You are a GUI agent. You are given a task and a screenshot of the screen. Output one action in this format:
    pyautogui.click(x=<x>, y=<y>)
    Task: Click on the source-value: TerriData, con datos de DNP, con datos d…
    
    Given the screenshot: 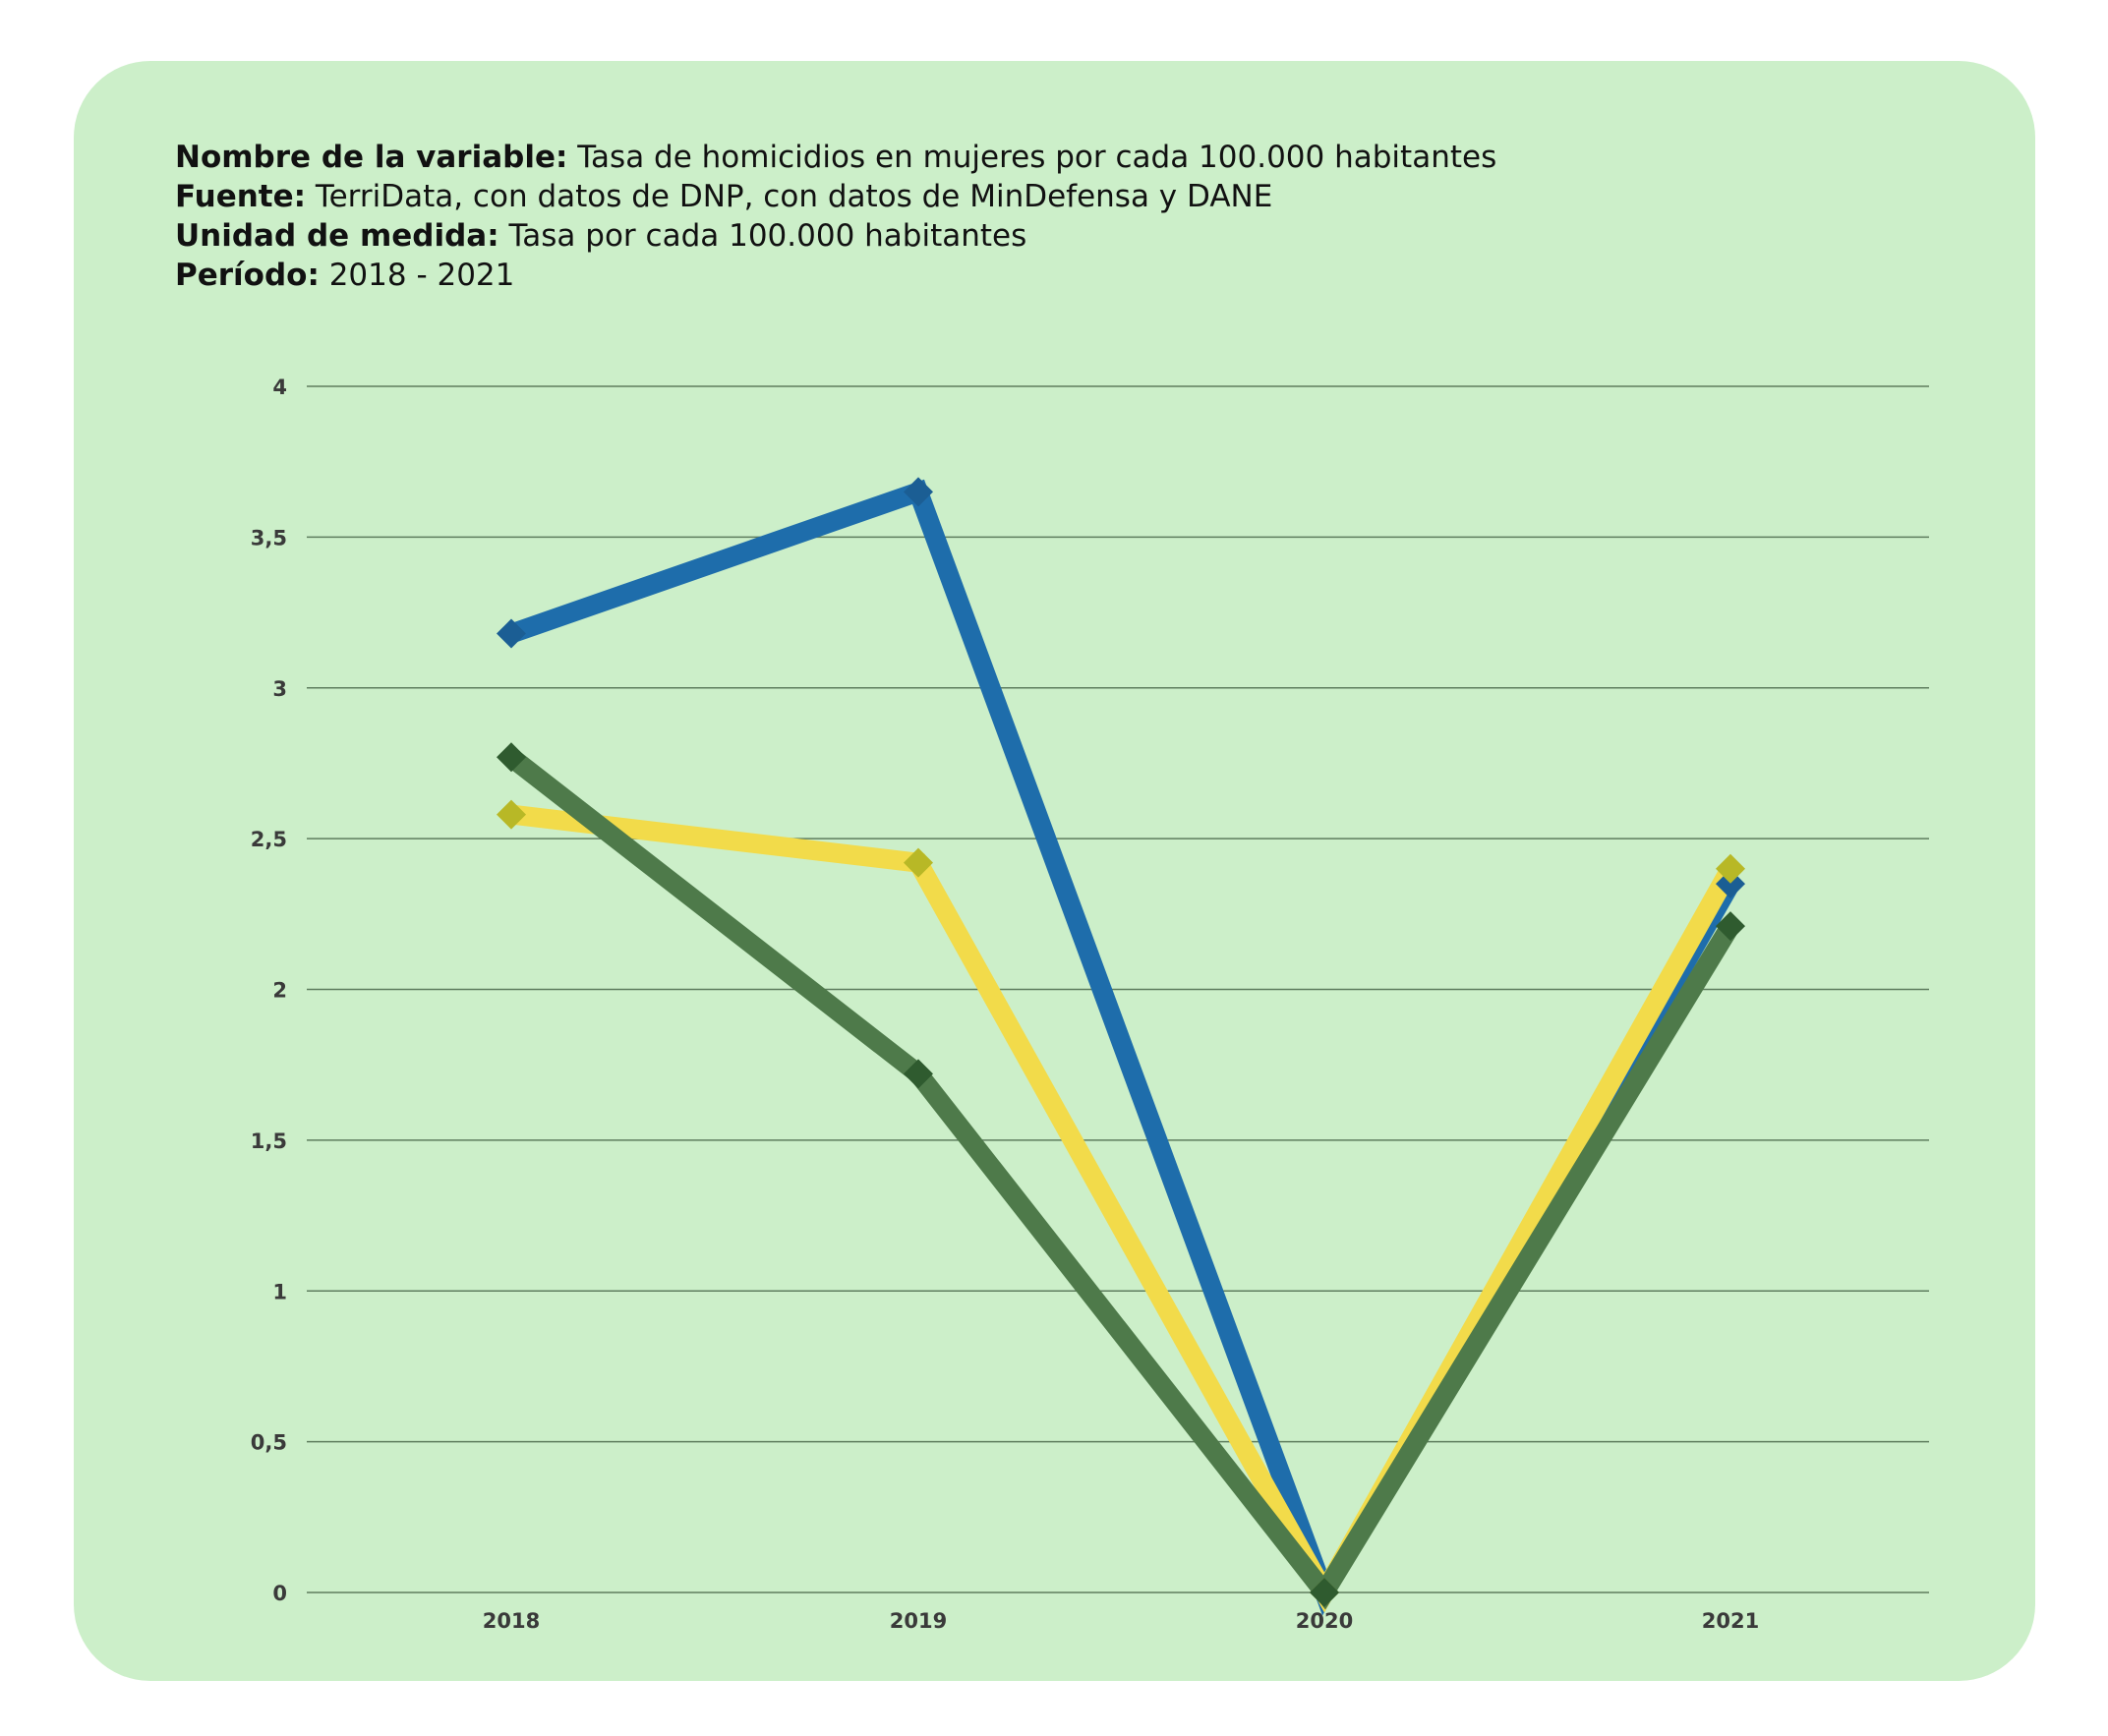 What is the action you would take?
    pyautogui.click(x=794, y=196)
    